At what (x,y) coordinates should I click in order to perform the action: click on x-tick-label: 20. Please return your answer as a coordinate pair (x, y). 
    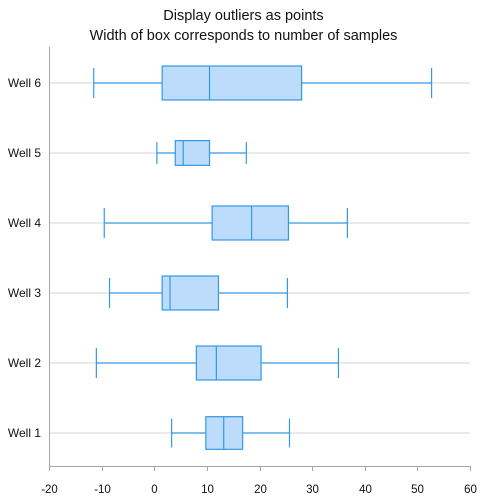
    Looking at the image, I should click on (260, 490).